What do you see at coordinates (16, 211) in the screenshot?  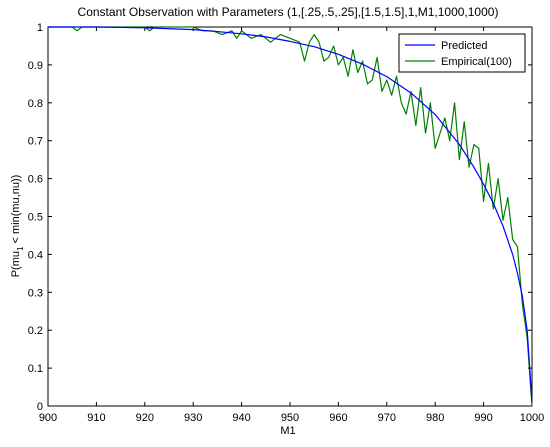 I see `y-label-rest: < min(mu,nu))` at bounding box center [16, 211].